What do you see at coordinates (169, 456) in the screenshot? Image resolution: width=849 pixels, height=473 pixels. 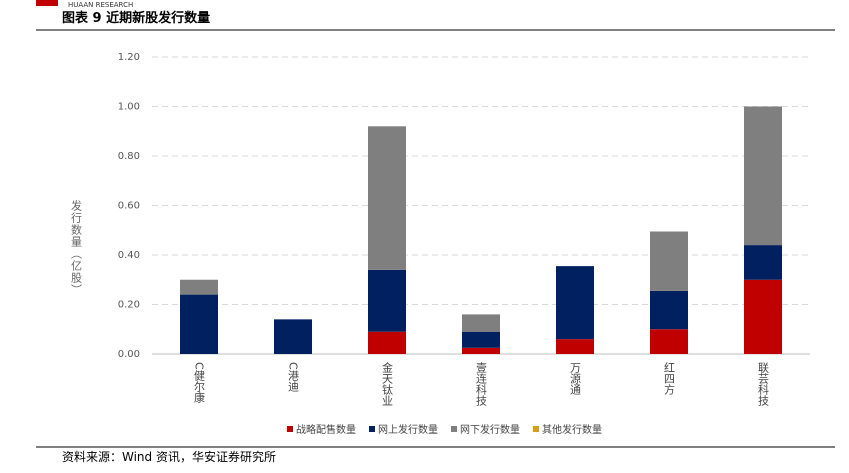 I see `source: 资料来源：Wind 资讯，华安证券研究所` at bounding box center [169, 456].